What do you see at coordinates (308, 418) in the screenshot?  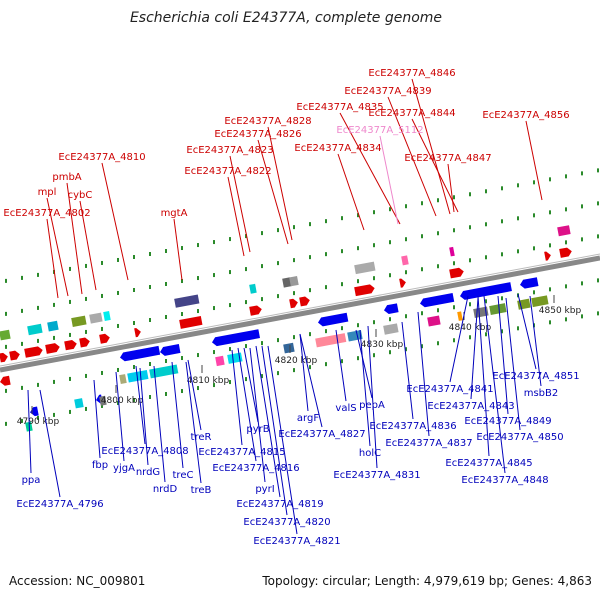 I see `gene-label: argF` at bounding box center [308, 418].